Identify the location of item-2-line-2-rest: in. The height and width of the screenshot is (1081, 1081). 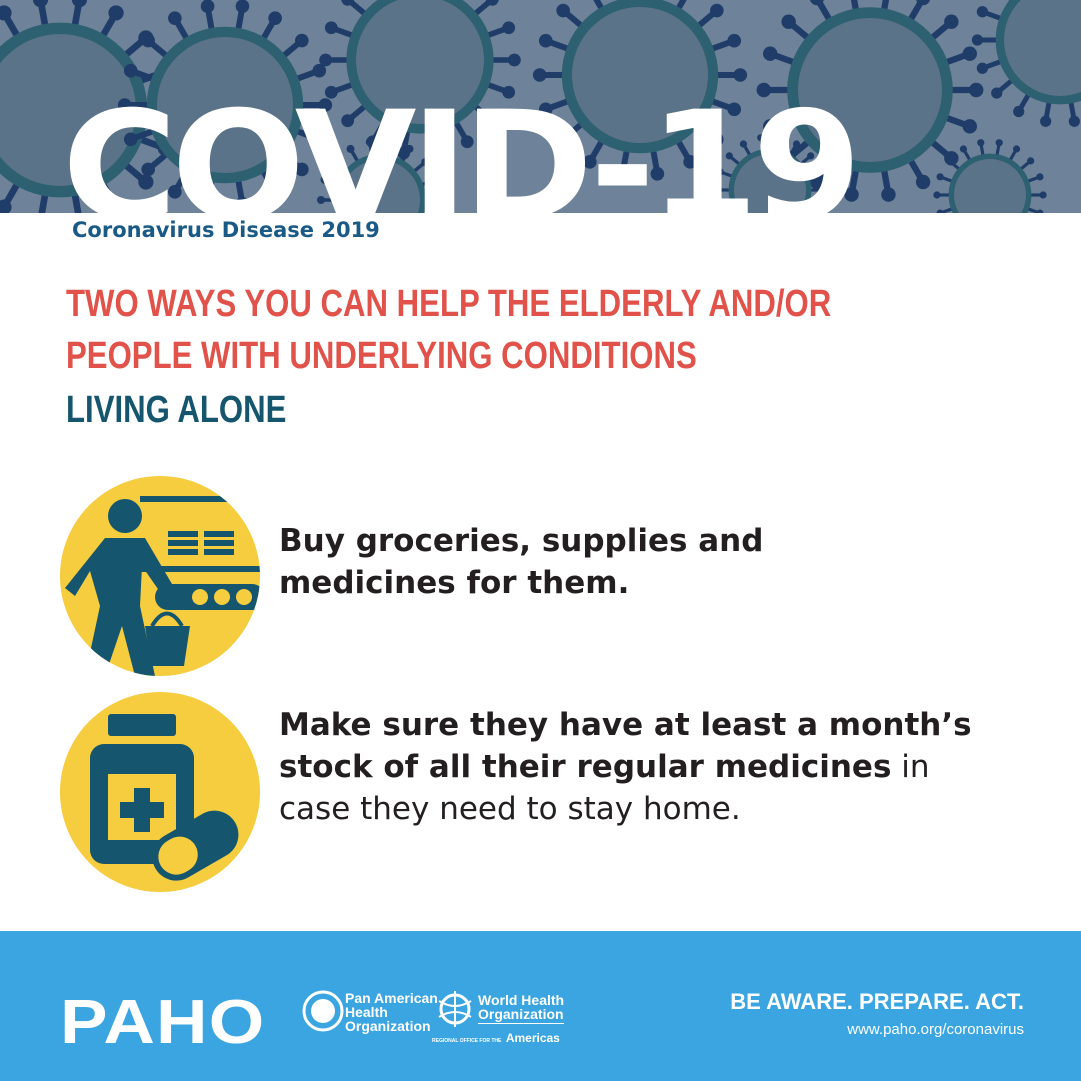
(910, 767).